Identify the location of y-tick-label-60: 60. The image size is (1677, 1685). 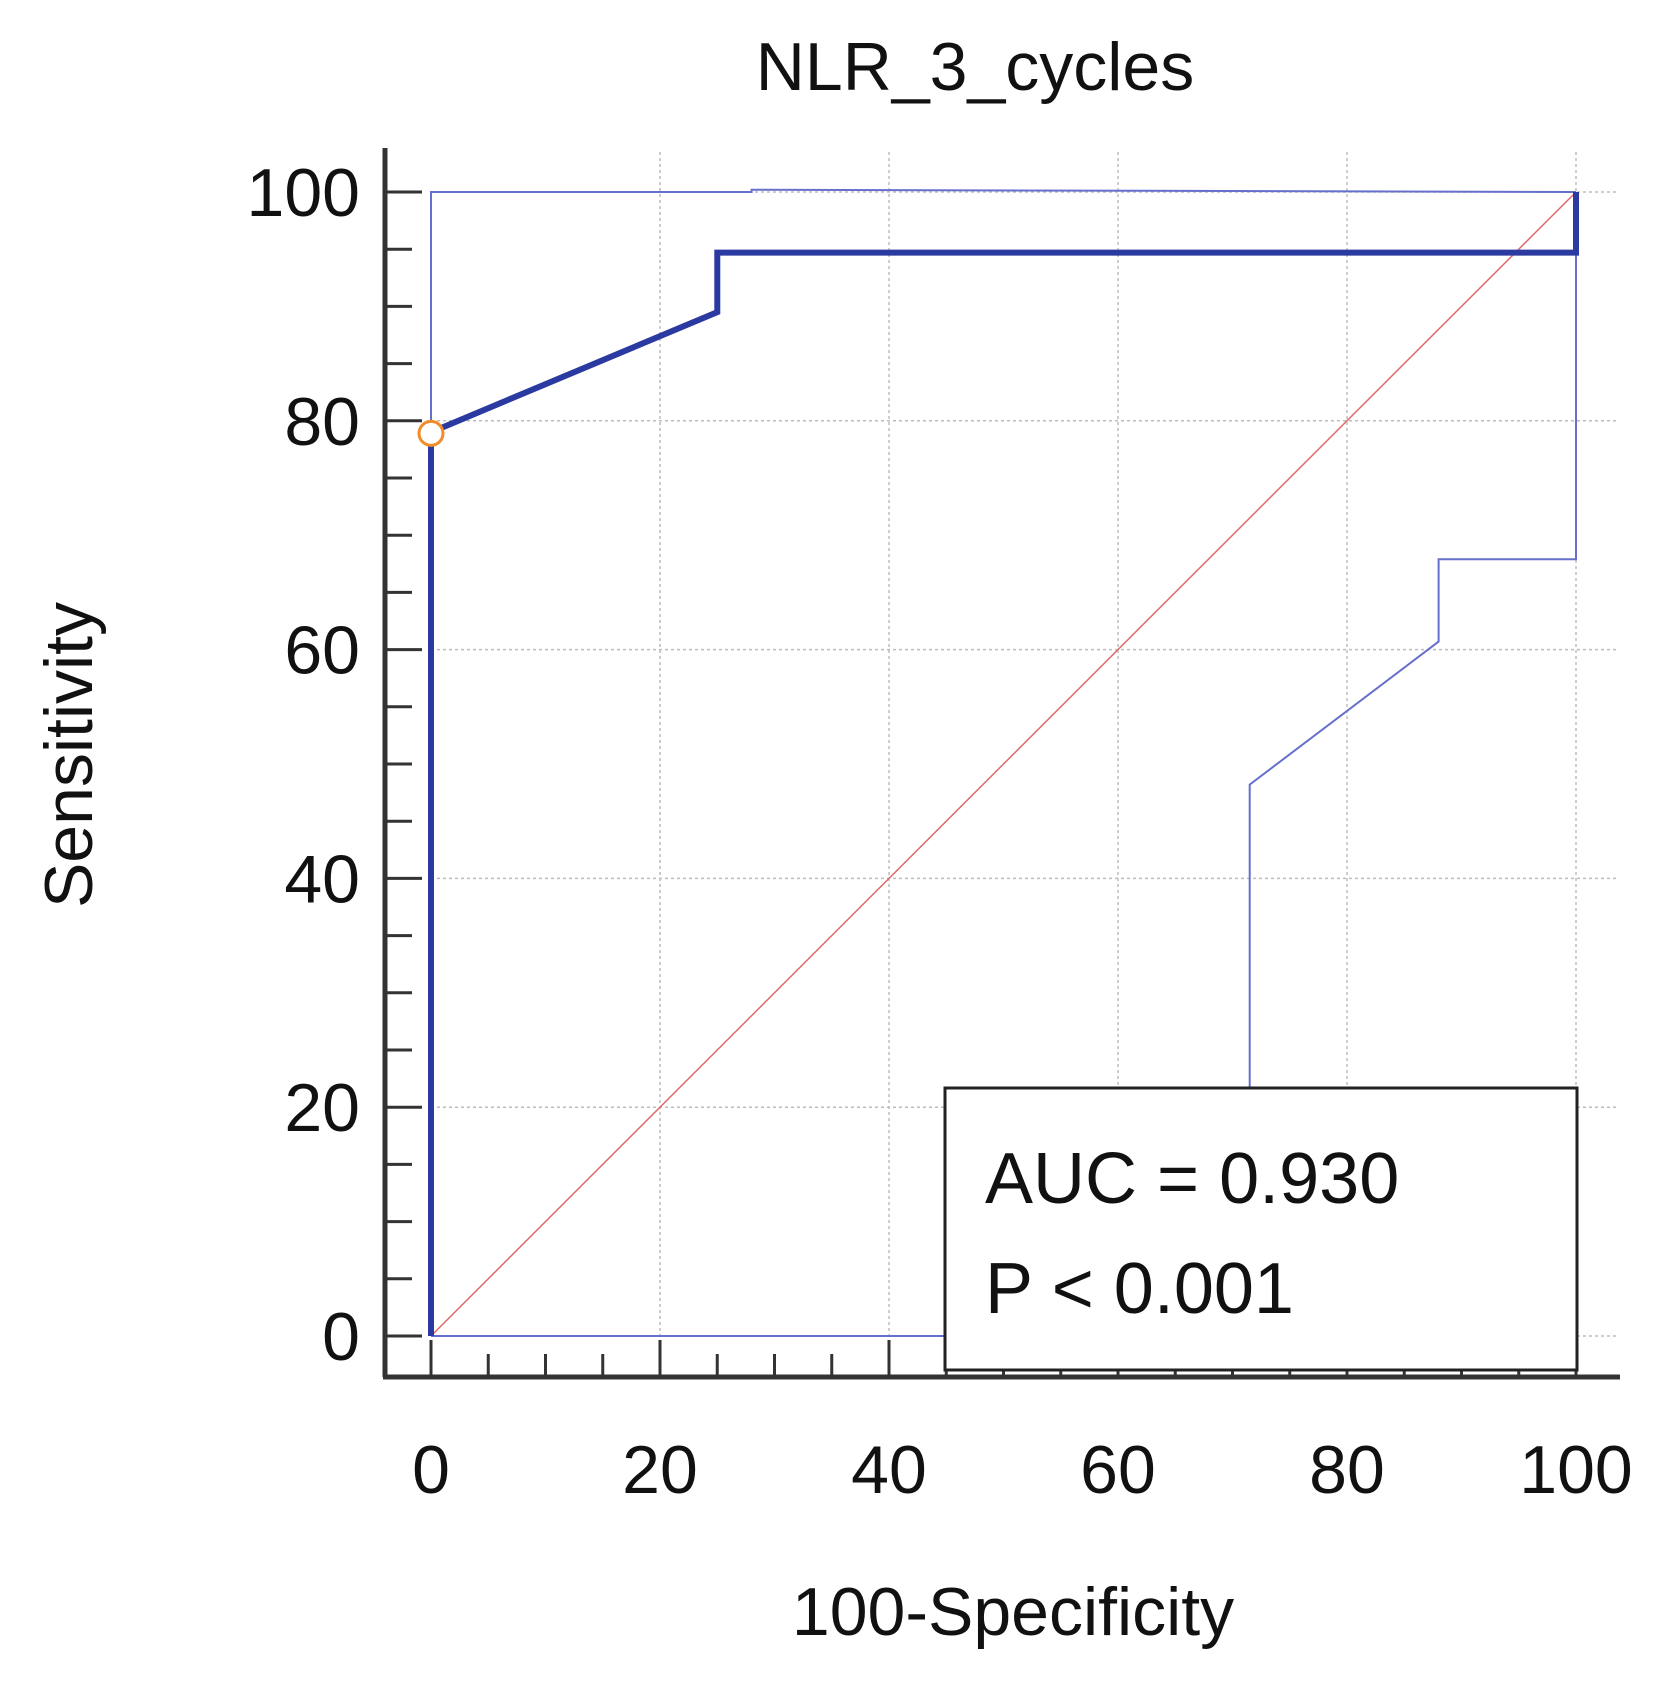
(322, 651).